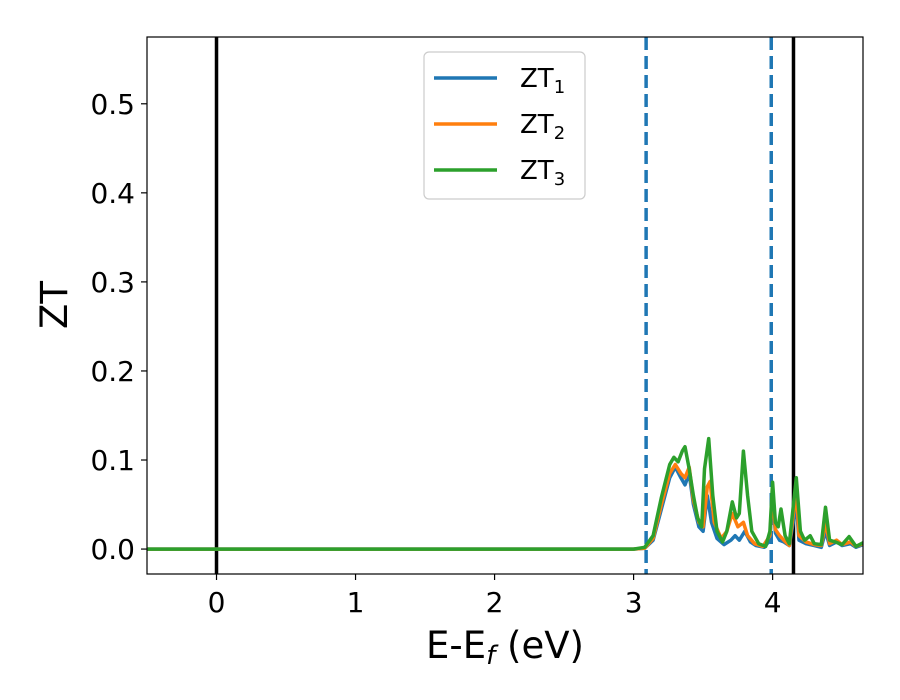 The height and width of the screenshot is (700, 900). I want to click on y-tick-label: 0.4, so click(112, 193).